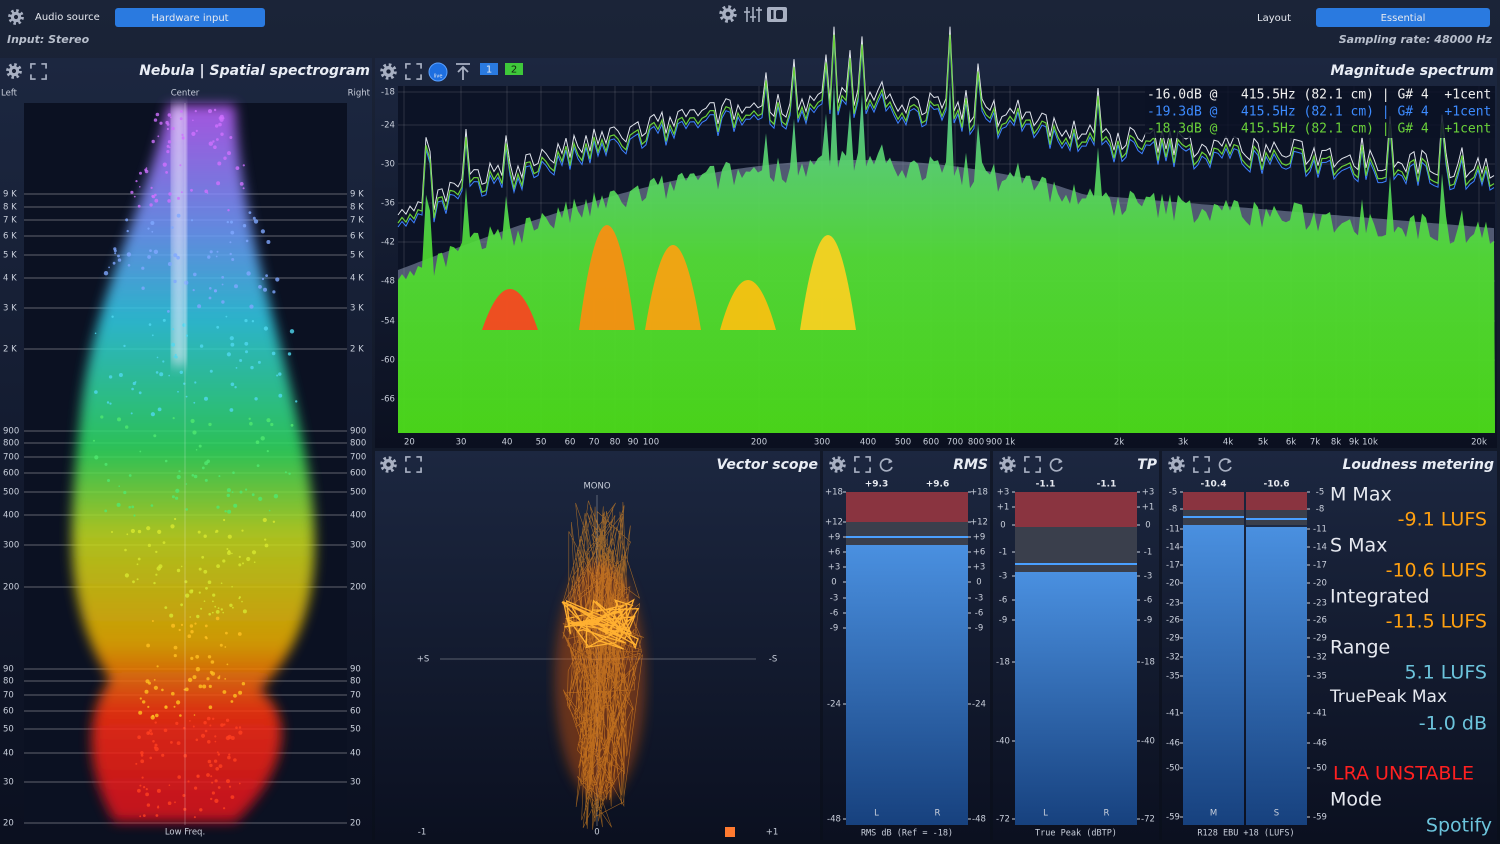 The width and height of the screenshot is (1500, 844). I want to click on scale-label: -1, so click(1148, 553).